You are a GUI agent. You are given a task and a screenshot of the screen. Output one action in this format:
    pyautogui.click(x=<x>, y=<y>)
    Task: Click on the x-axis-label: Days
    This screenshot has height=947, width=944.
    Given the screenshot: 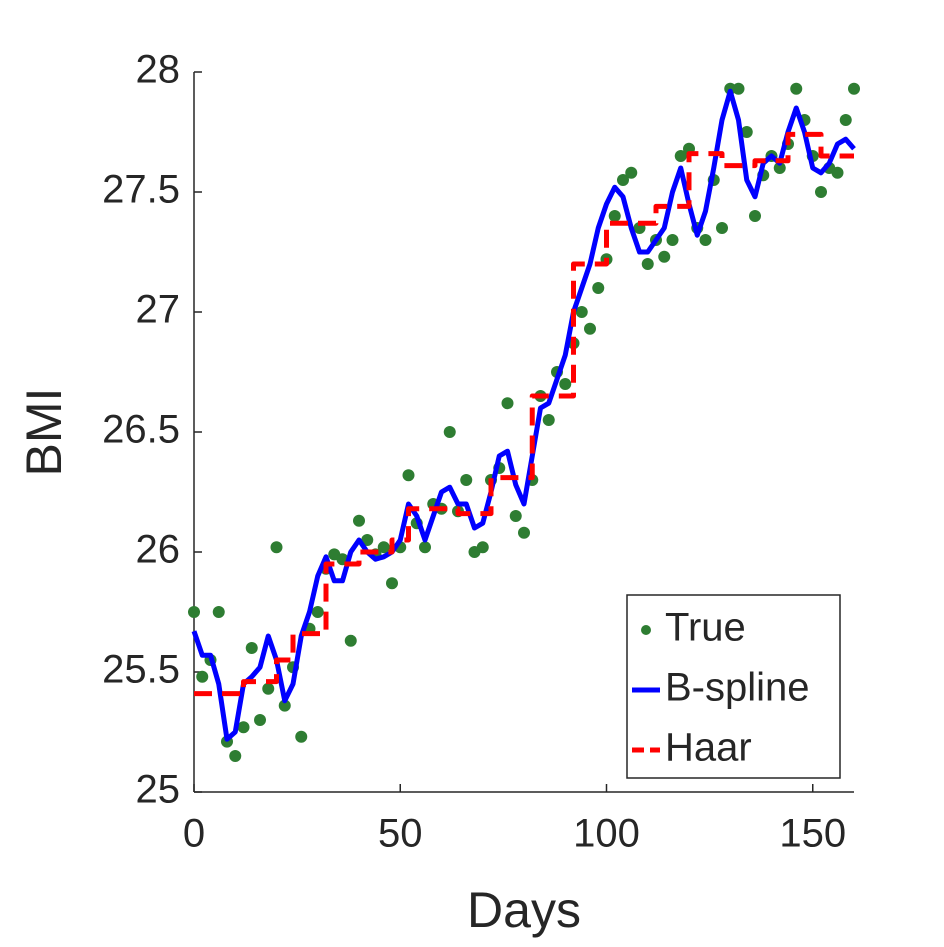 What is the action you would take?
    pyautogui.click(x=524, y=910)
    